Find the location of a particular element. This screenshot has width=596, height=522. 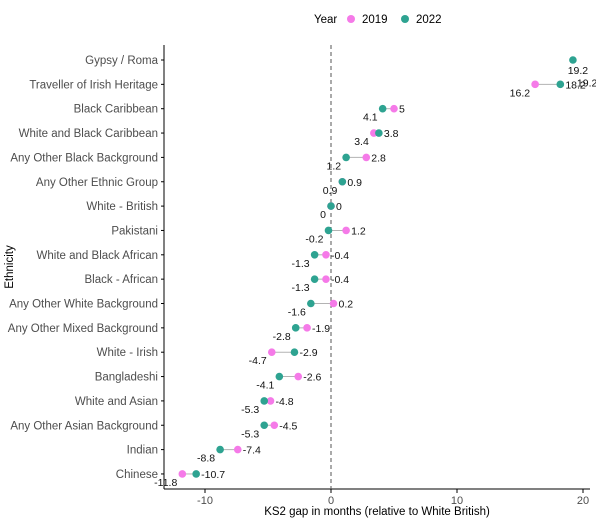

data-label-high: -2.6 is located at coordinates (312, 378).